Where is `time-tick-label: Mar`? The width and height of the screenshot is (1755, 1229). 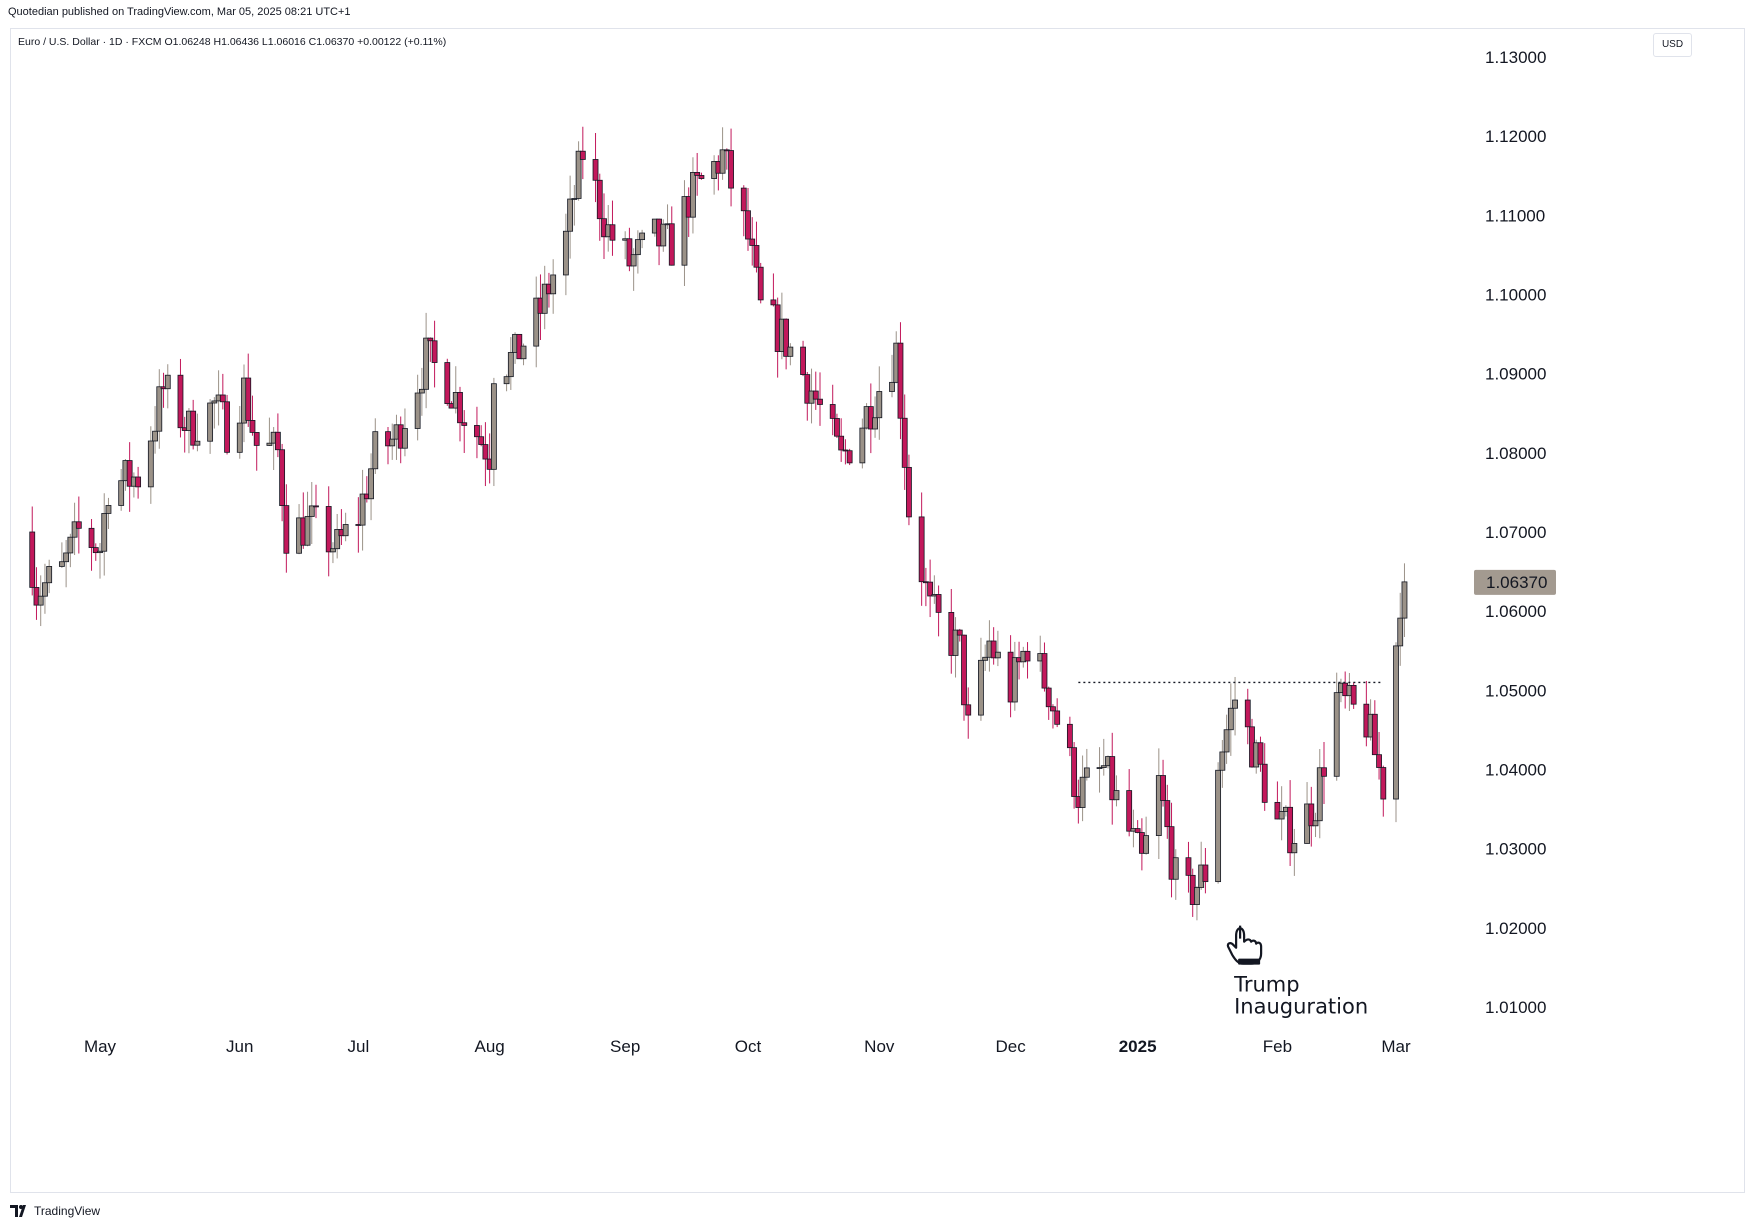 time-tick-label: Mar is located at coordinates (1396, 1046).